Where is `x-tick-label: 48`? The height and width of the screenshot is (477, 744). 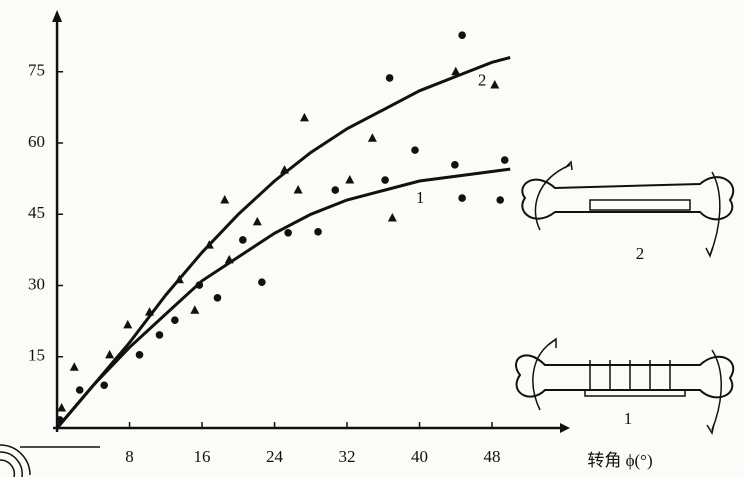
x-tick-label: 48 is located at coordinates (492, 456).